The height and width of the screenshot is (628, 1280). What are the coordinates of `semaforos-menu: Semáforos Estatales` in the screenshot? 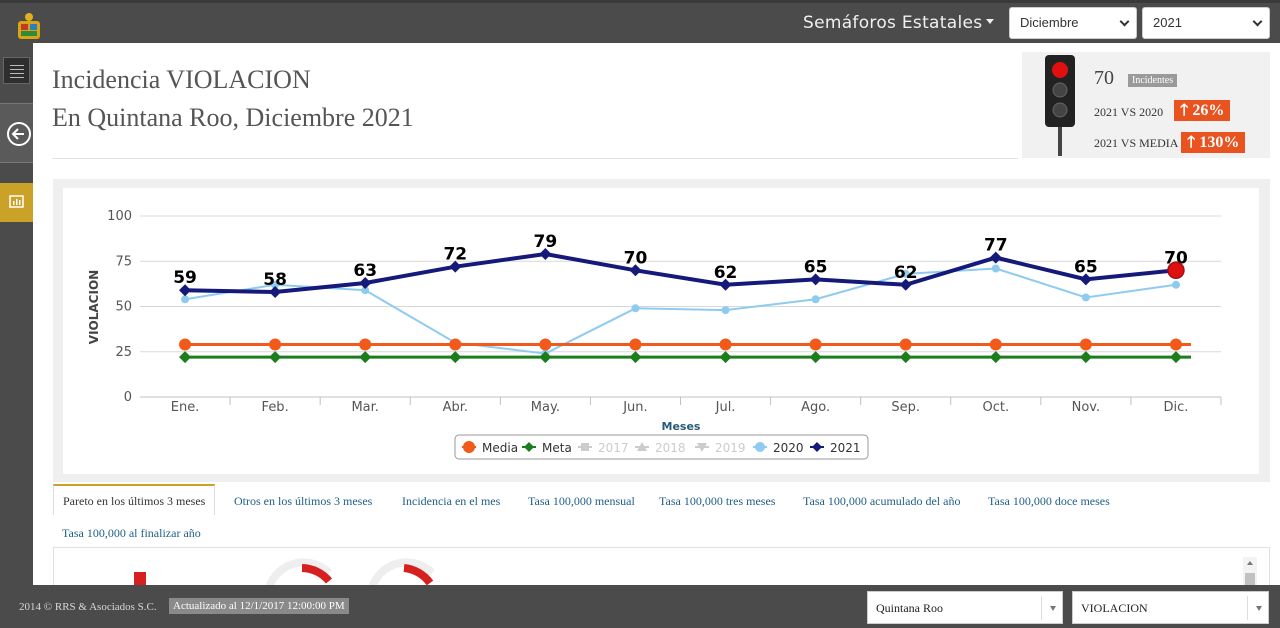 It's located at (899, 23).